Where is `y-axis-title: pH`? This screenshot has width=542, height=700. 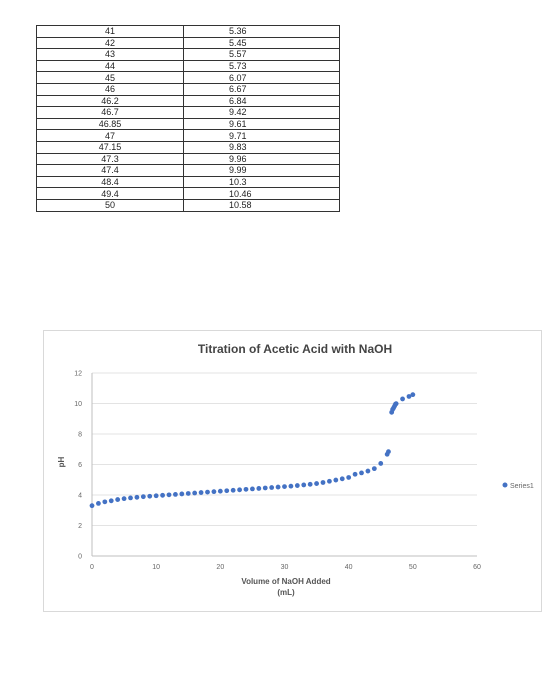 y-axis-title: pH is located at coordinates (61, 461).